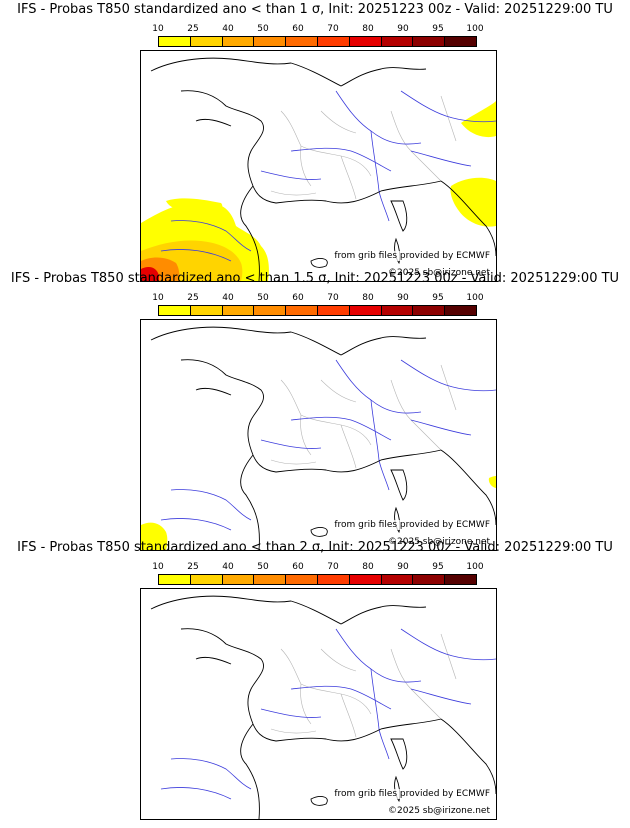 This screenshot has width=630, height=828. What do you see at coordinates (150, 274) in the screenshot?
I see `prob-area-iberia-peak` at bounding box center [150, 274].